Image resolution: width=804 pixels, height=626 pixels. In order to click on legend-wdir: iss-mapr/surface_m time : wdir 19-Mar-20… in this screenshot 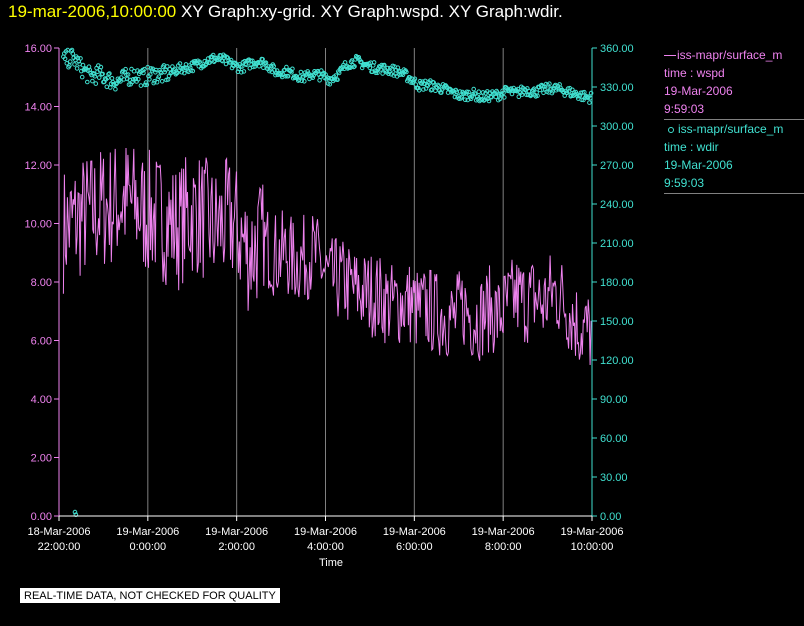, I will do `click(734, 157)`.